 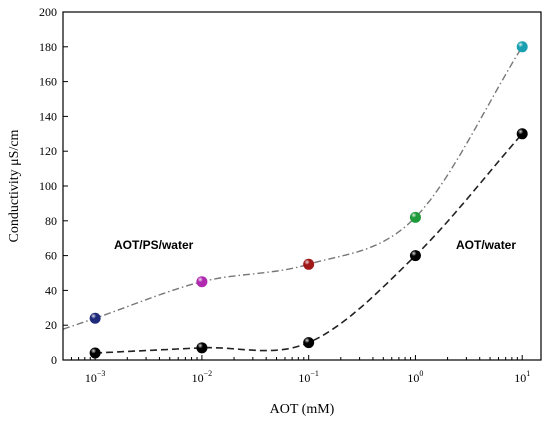 I want to click on y-tick-label: 0, so click(x=54, y=360).